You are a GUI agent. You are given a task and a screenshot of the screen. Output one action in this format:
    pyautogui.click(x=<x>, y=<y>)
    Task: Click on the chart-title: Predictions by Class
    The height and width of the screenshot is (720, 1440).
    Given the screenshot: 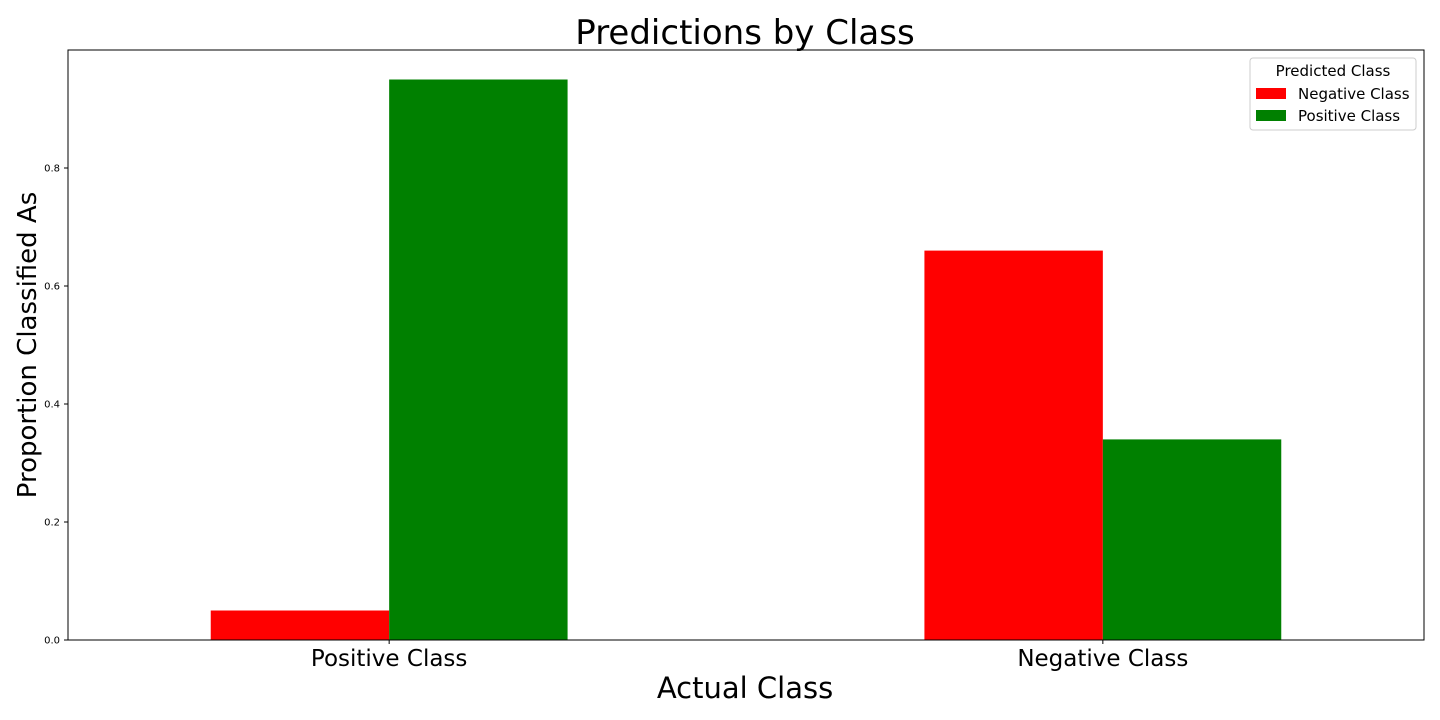 What is the action you would take?
    pyautogui.click(x=744, y=33)
    